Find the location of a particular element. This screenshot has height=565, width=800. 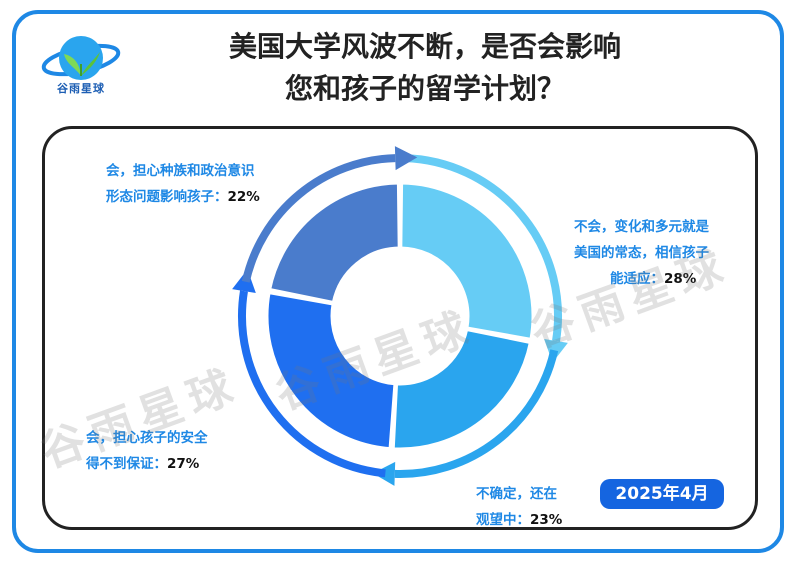

logo-text: 谷雨星球 is located at coordinates (81, 88).